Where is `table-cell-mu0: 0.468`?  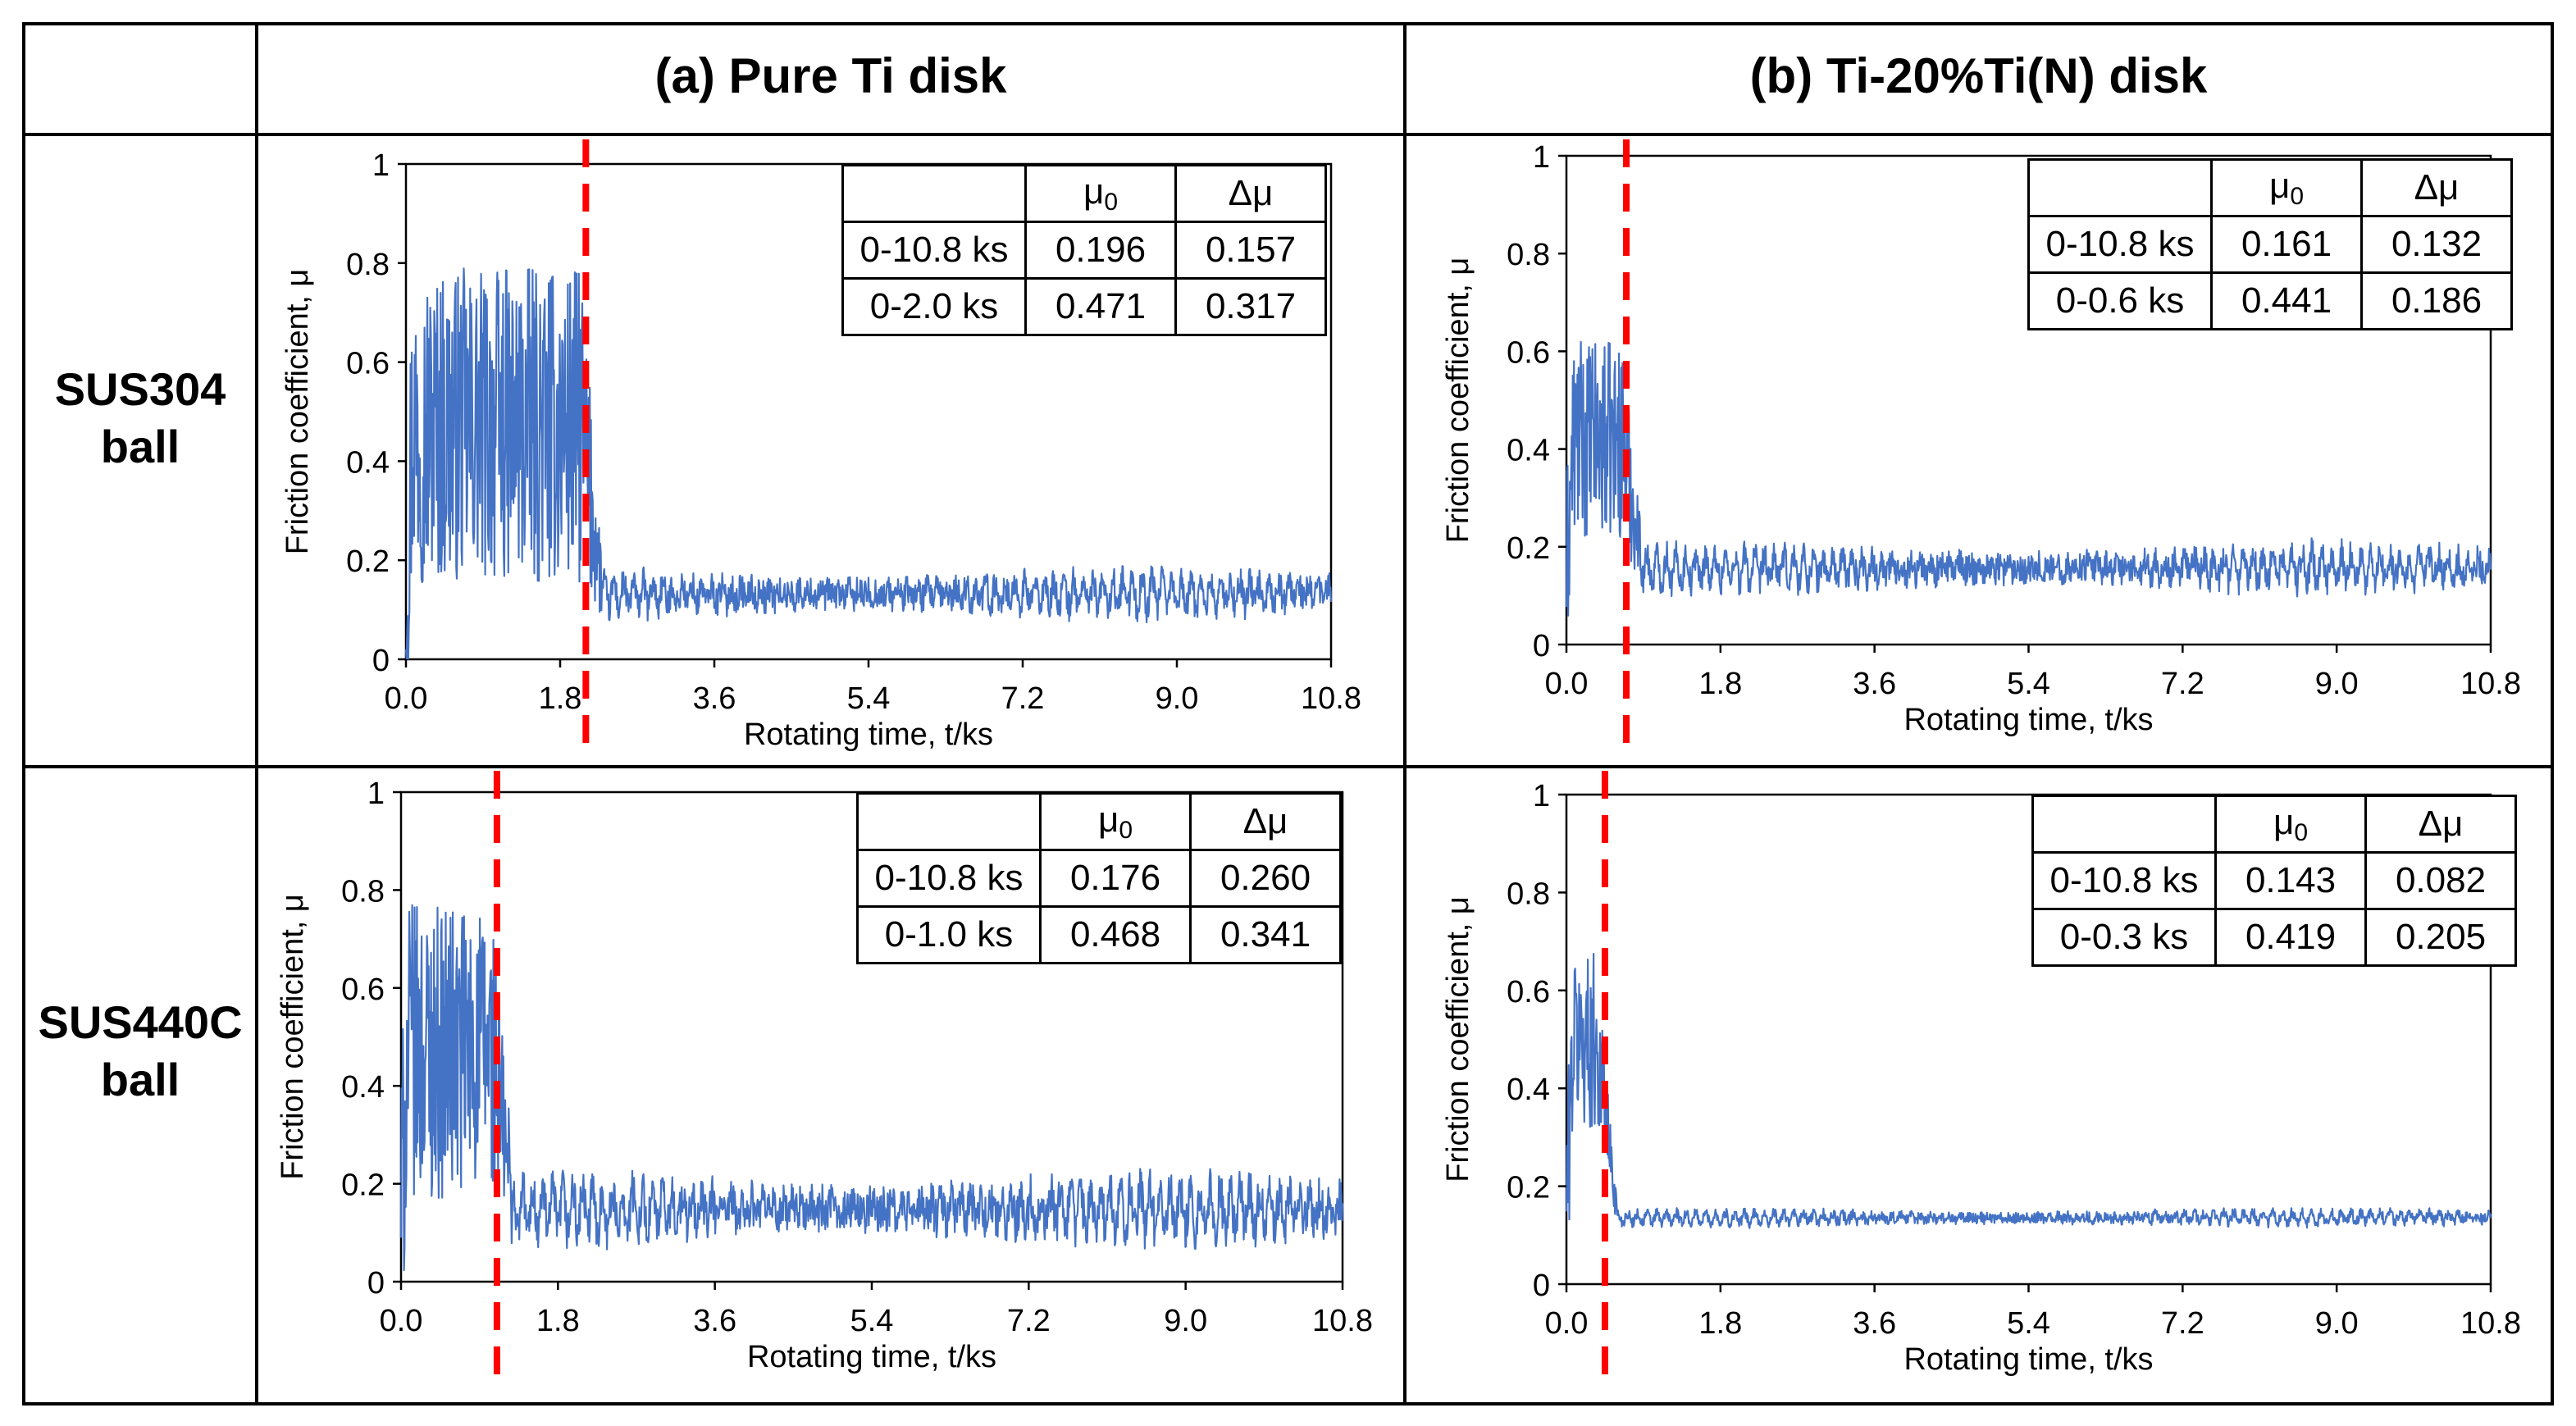 table-cell-mu0: 0.468 is located at coordinates (1115, 934).